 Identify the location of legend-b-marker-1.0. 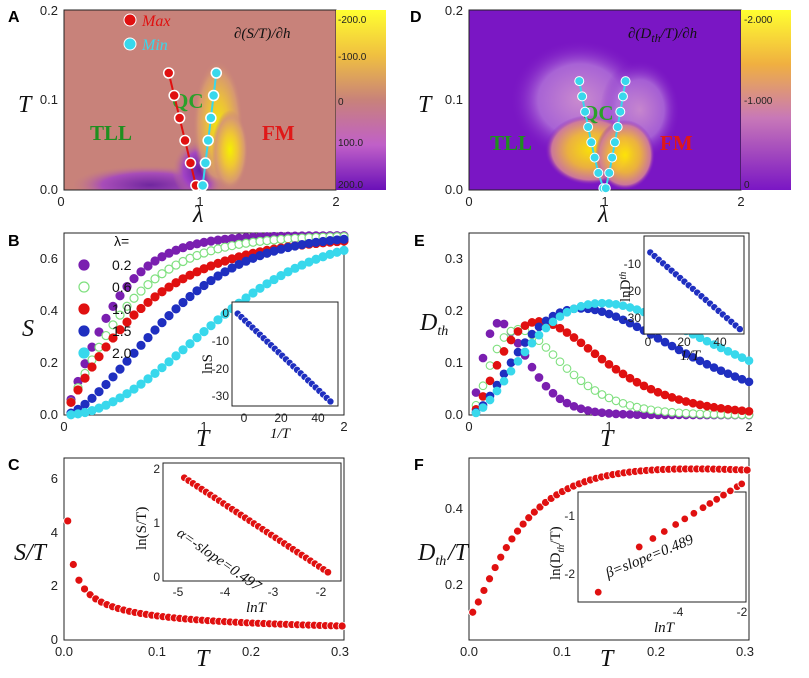
(84, 309).